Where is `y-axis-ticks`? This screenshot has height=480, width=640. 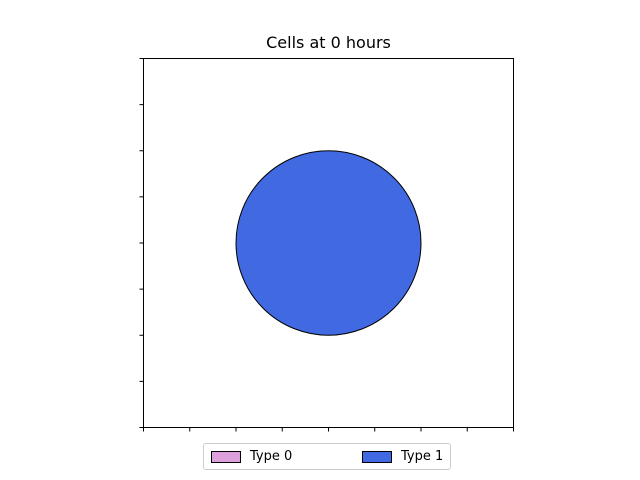 y-axis-ticks is located at coordinates (141, 243).